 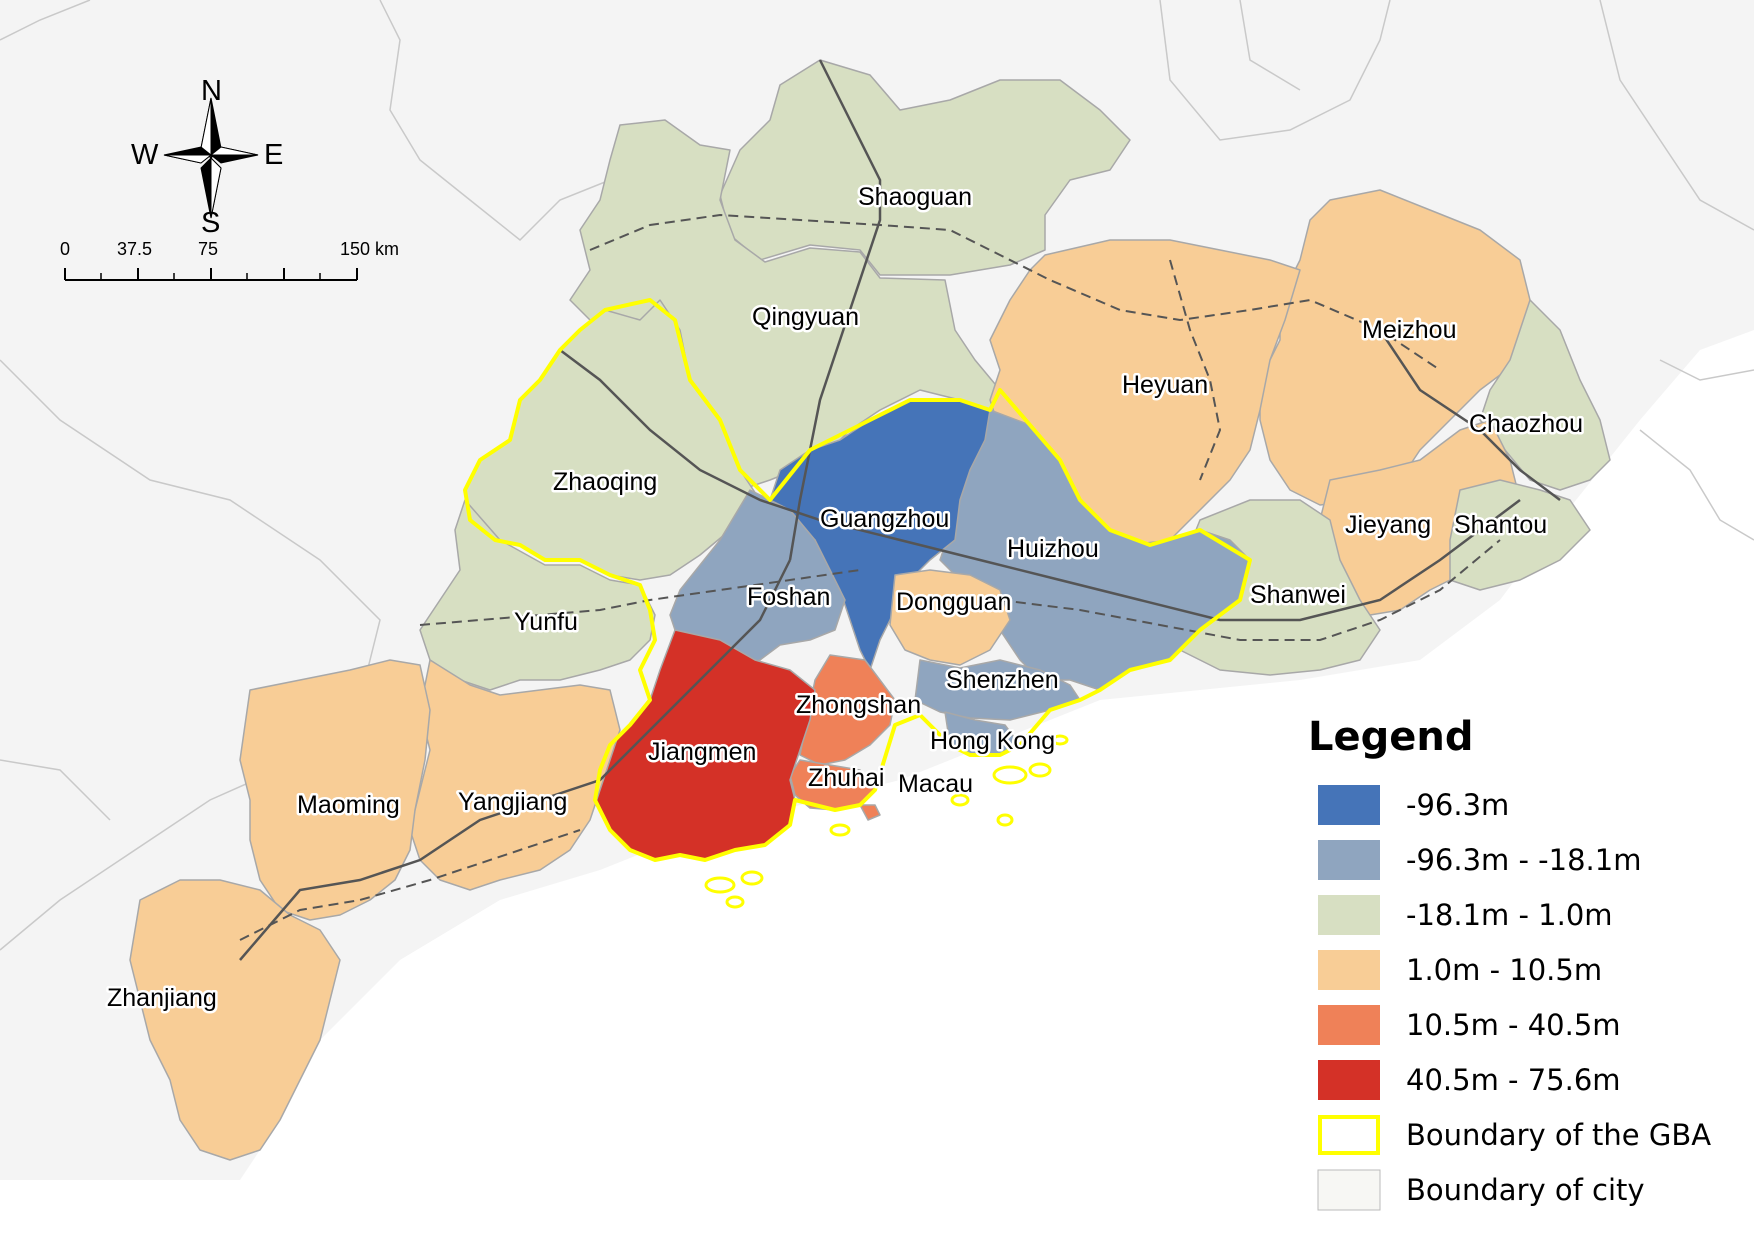 I want to click on region-zhanjiang, so click(x=235, y=1020).